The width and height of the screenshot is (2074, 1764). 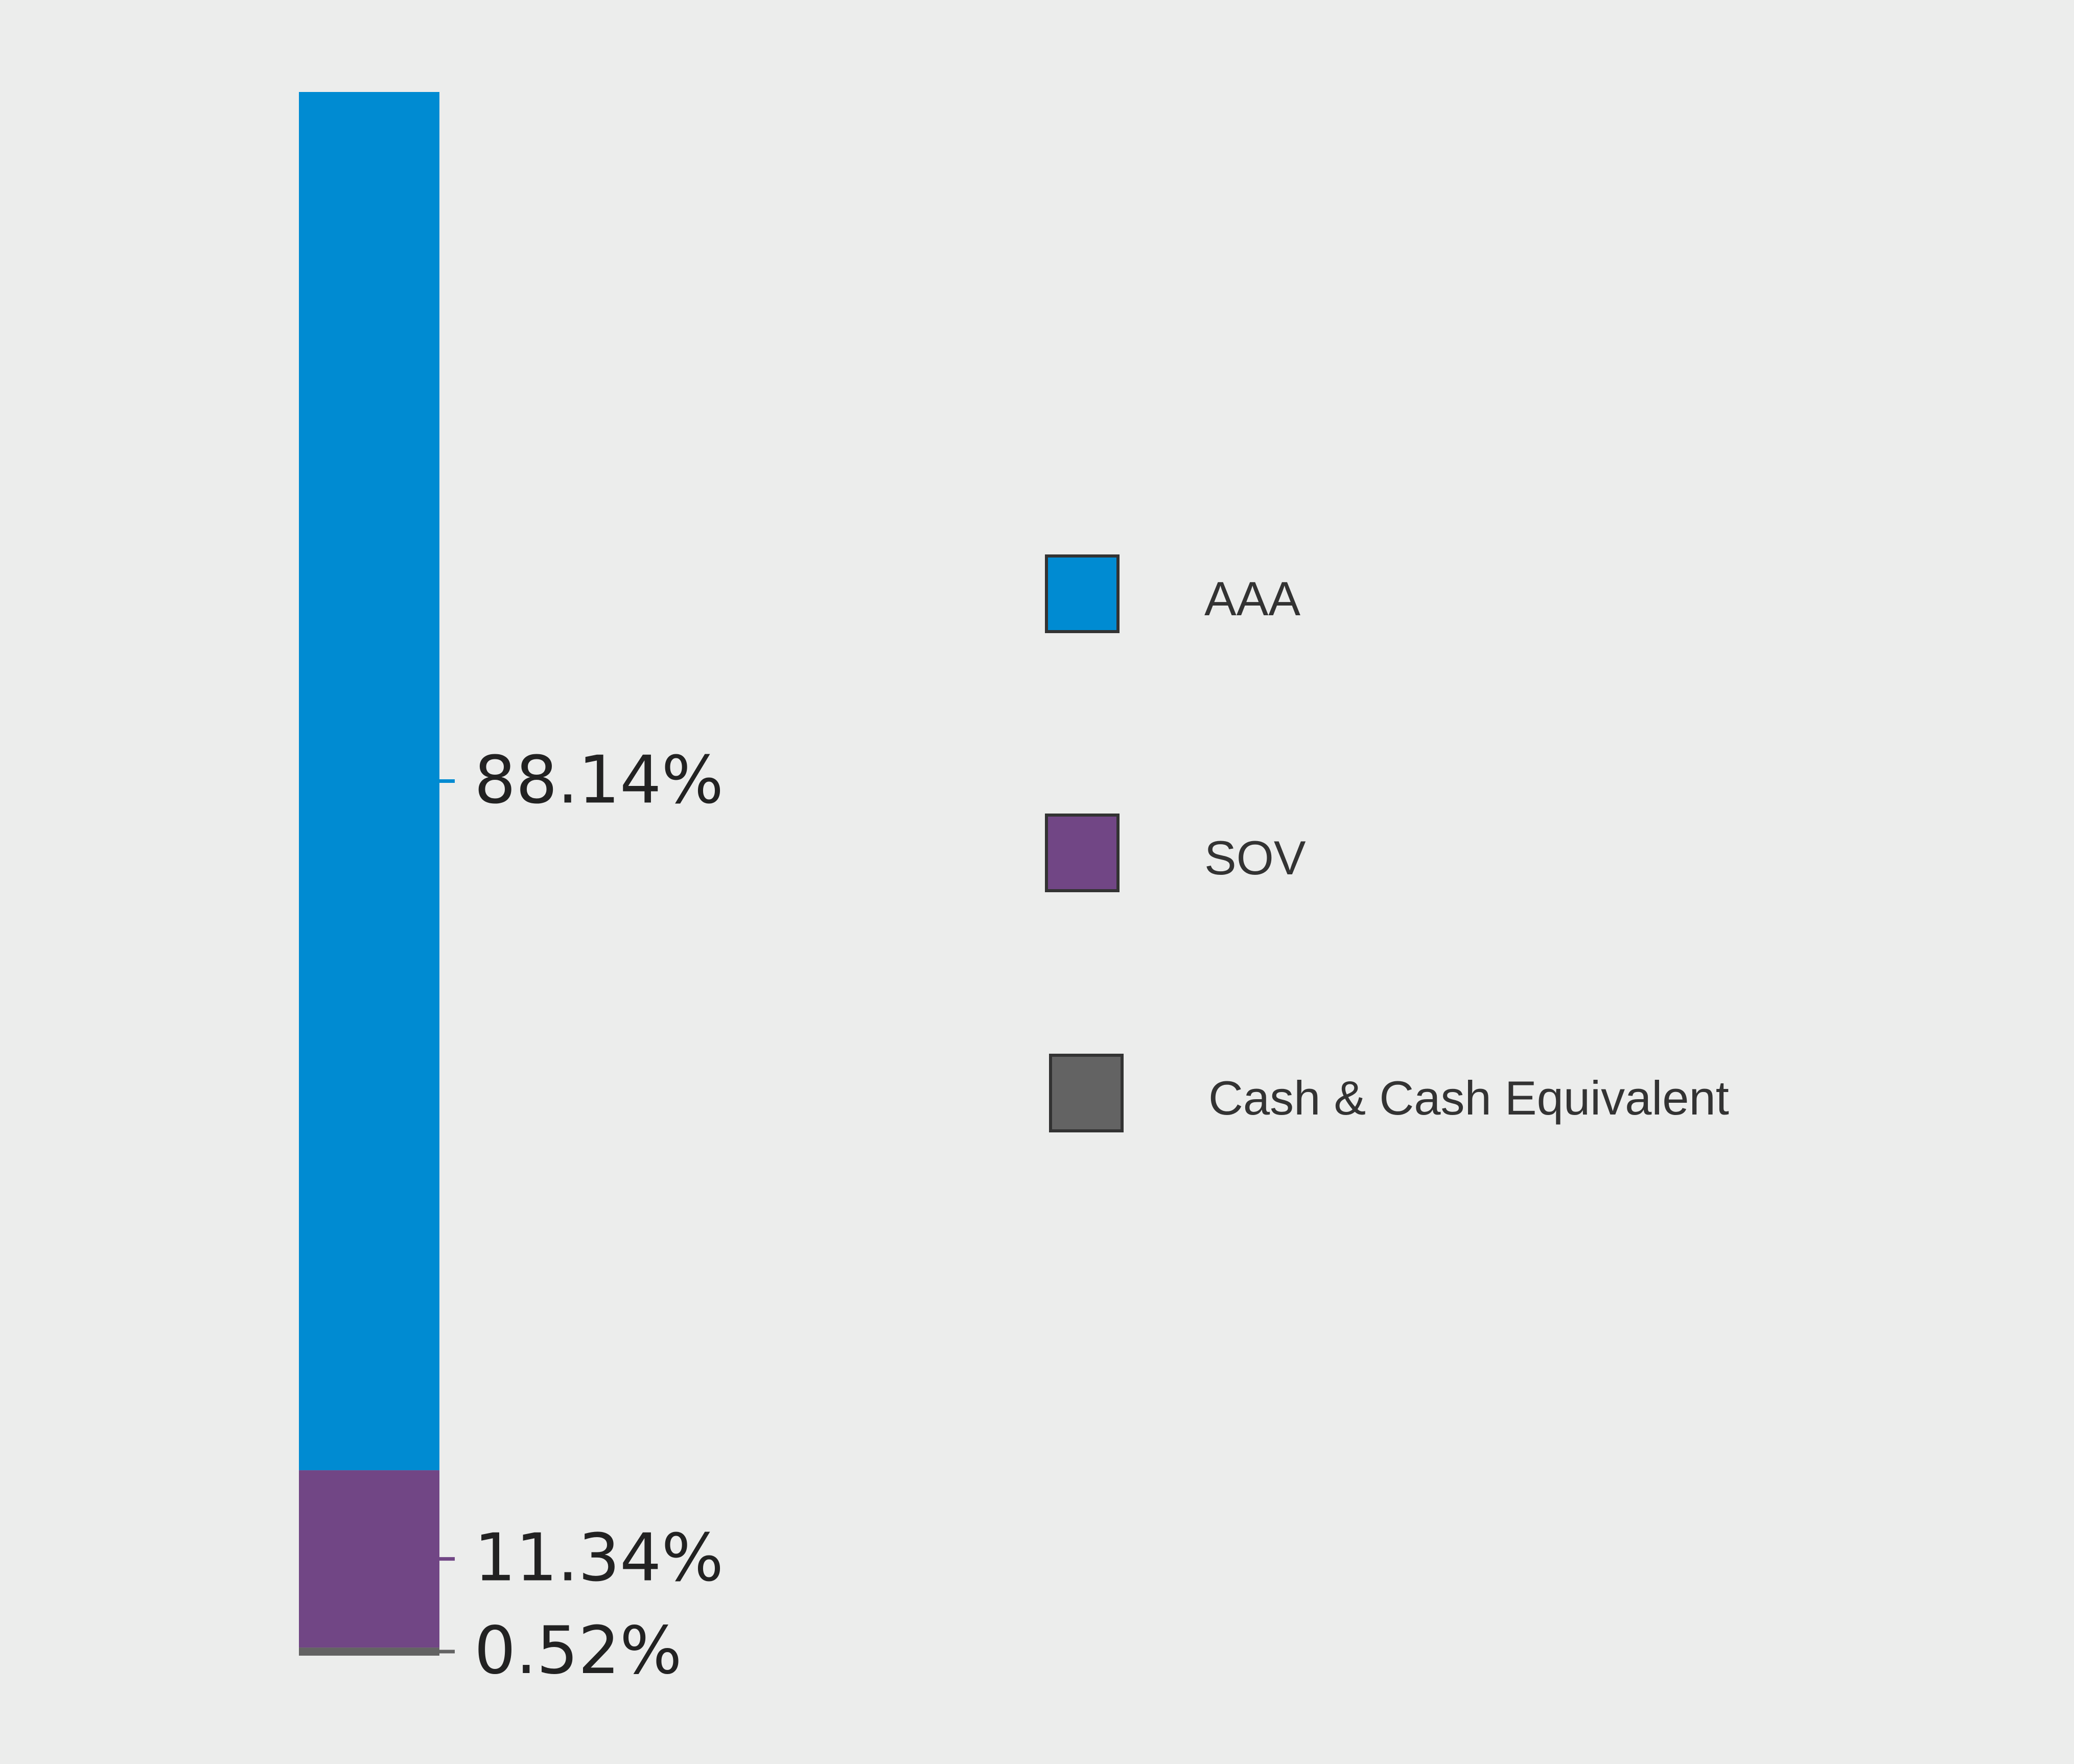 I want to click on legend-item-cash: Cash & Cash Equivalent, so click(x=1534, y=1094).